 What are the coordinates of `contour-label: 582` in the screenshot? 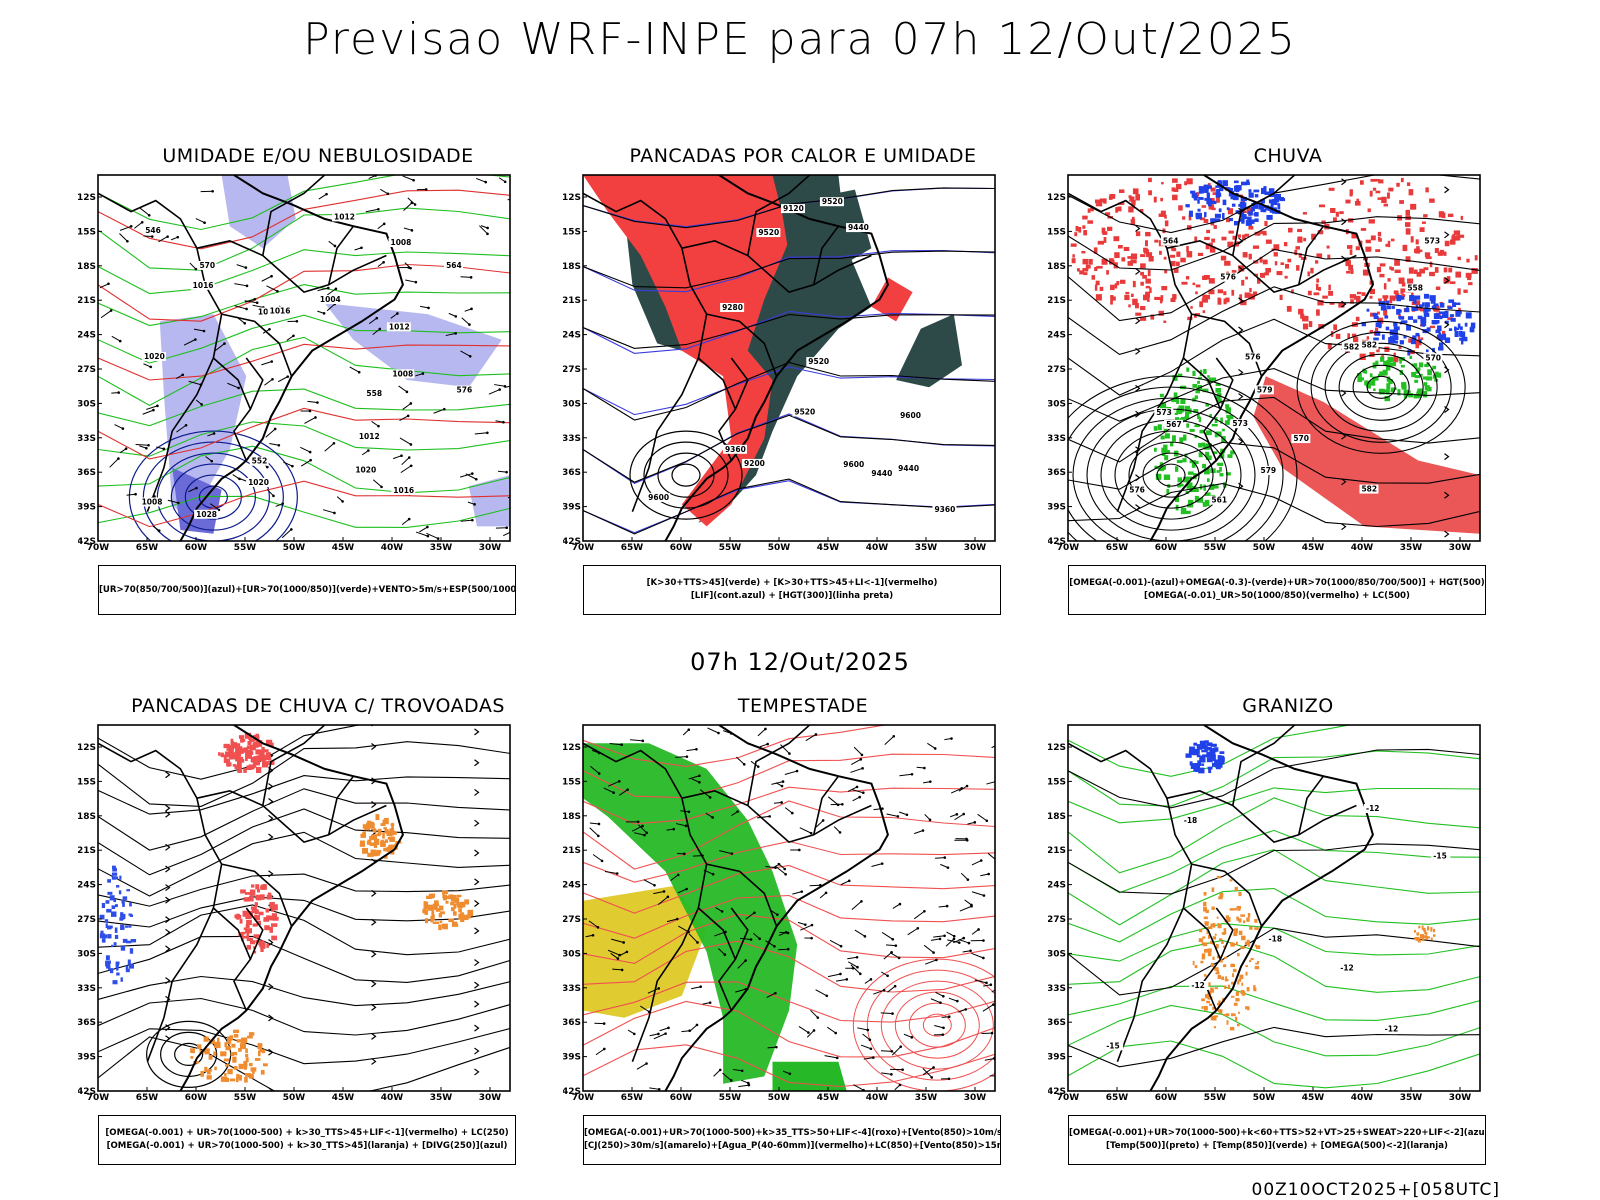 It's located at (1369, 345).